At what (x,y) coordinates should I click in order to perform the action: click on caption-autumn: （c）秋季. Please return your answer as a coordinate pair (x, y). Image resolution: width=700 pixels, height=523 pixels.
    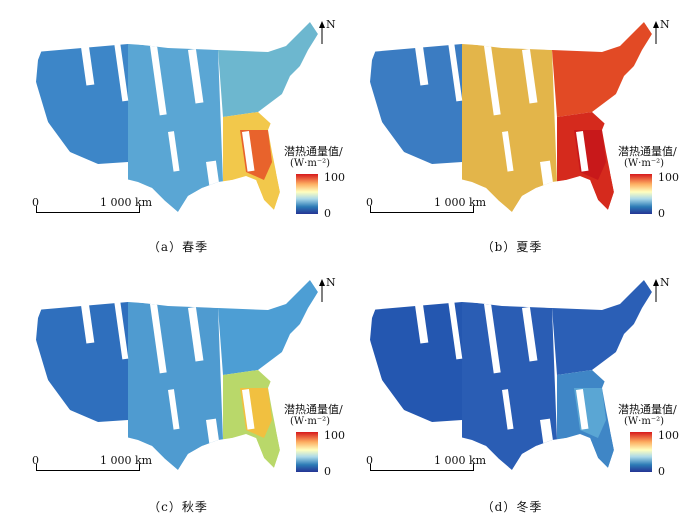
    Looking at the image, I should click on (178, 507).